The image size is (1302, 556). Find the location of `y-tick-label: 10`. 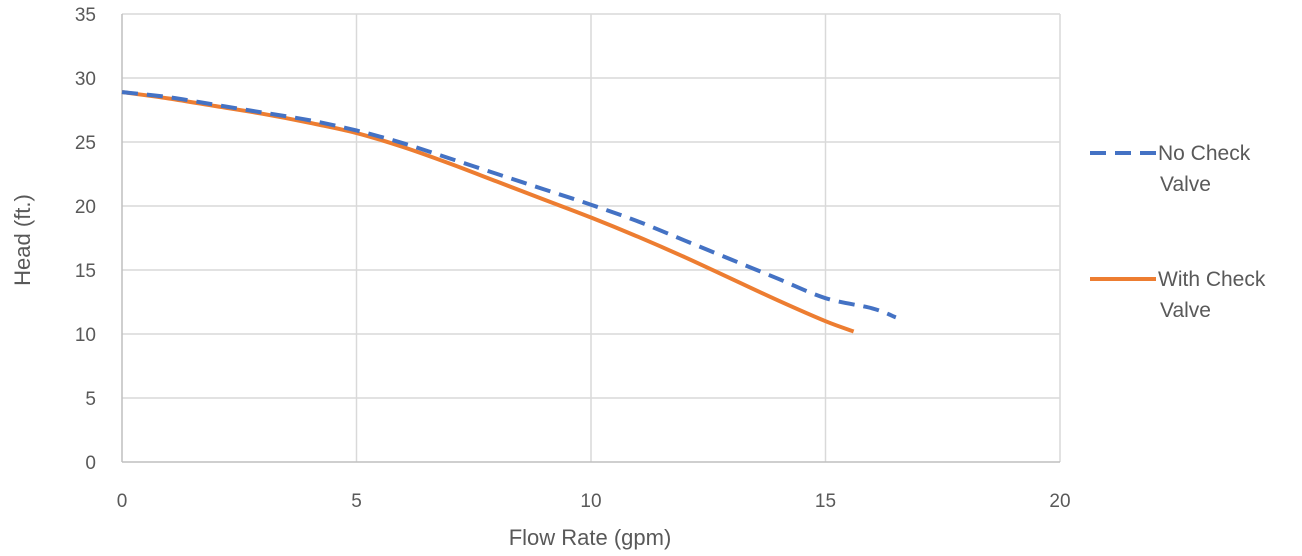

y-tick-label: 10 is located at coordinates (85, 335).